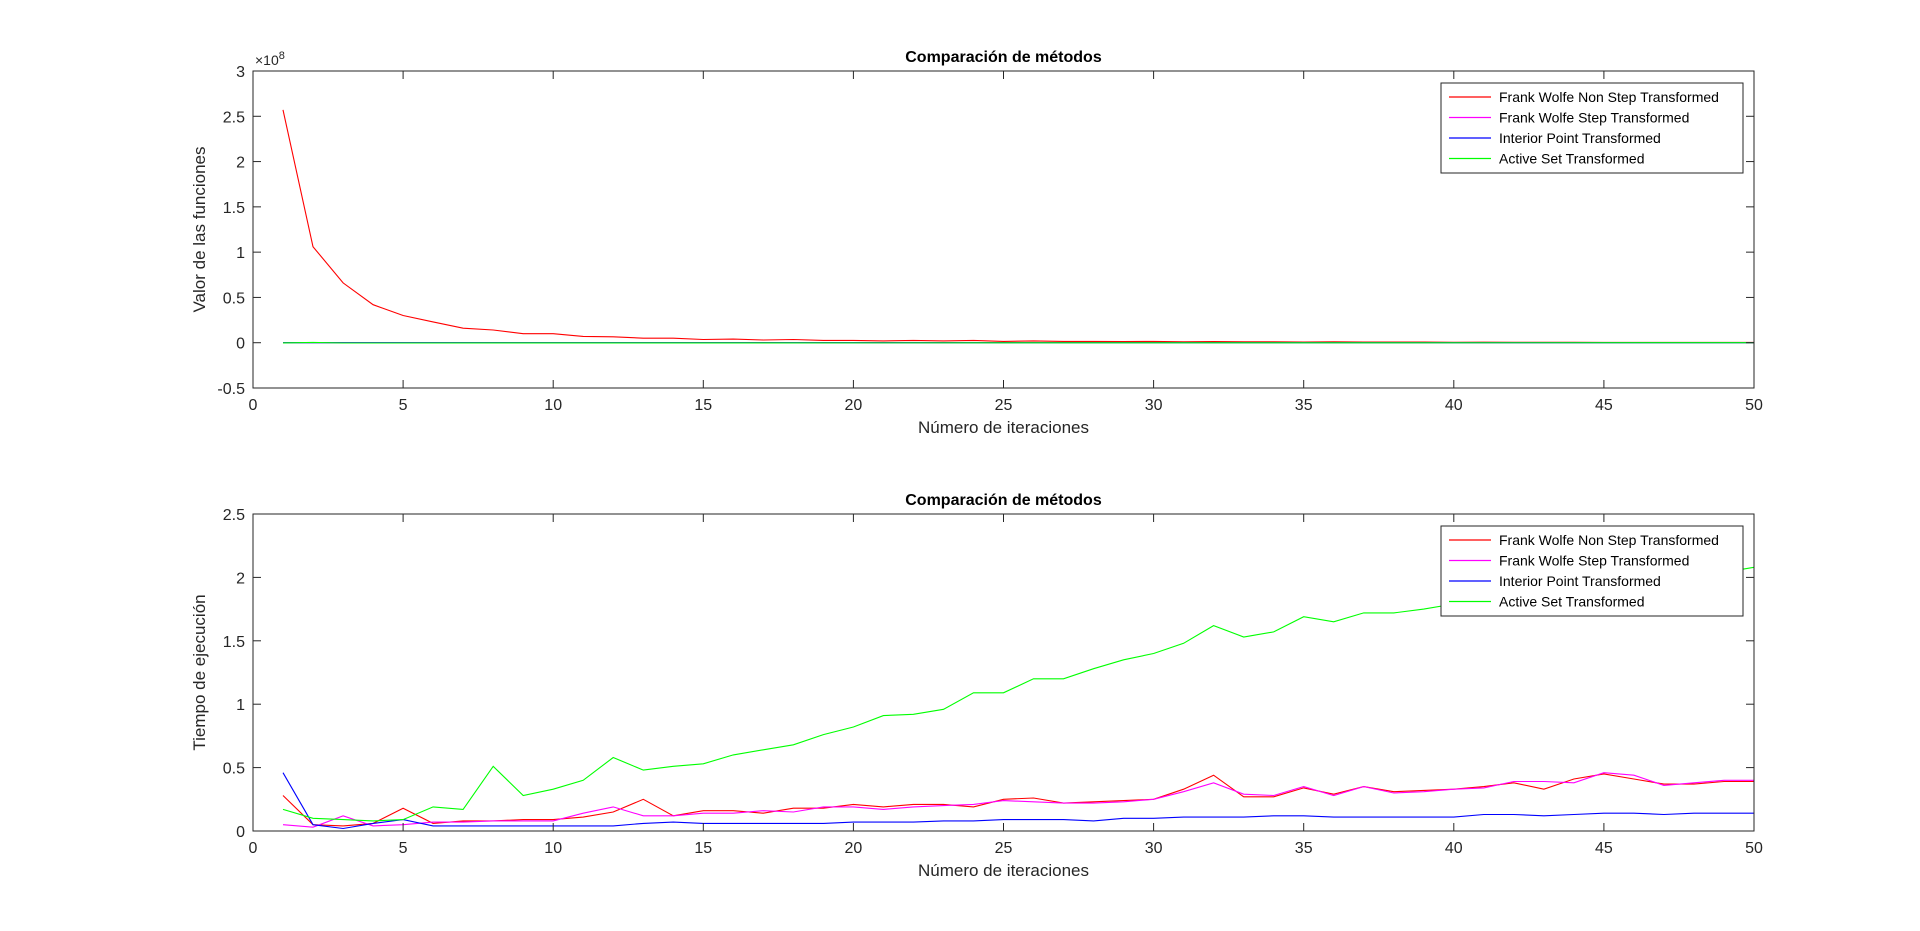  What do you see at coordinates (199, 229) in the screenshot?
I see `y-axis-label: Valor de las funciones` at bounding box center [199, 229].